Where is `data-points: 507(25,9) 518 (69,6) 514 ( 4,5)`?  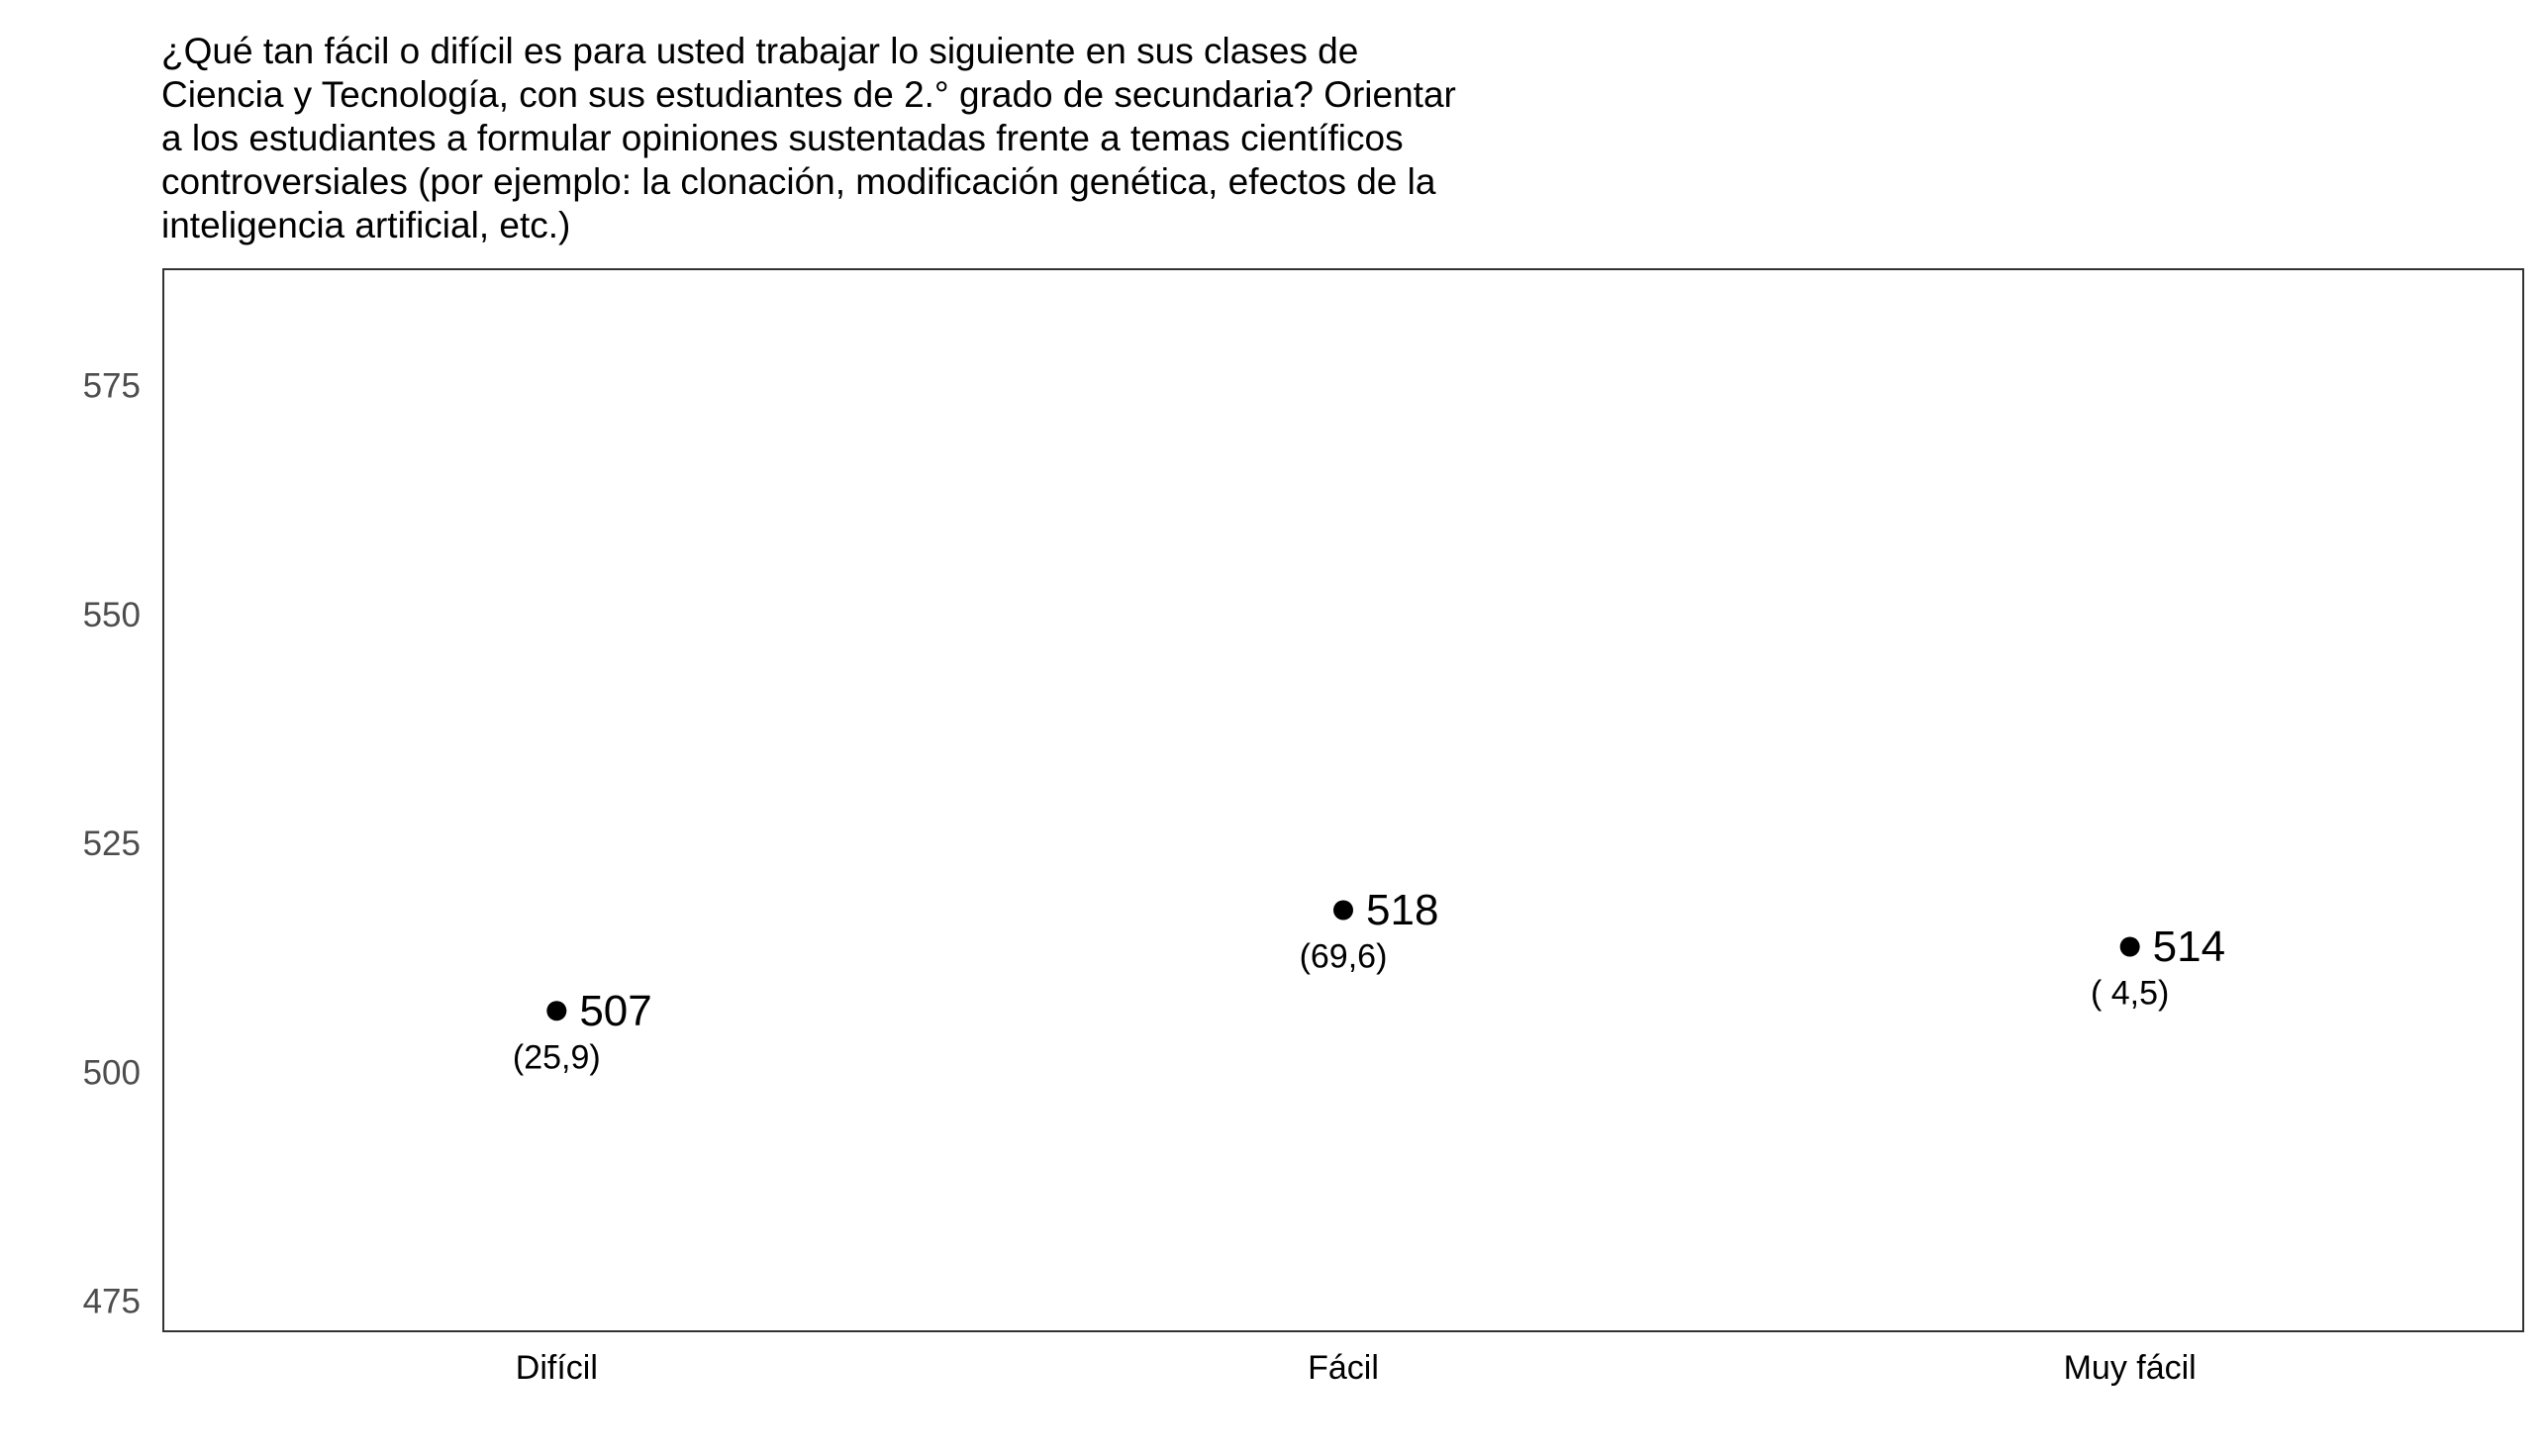 data-points: 507(25,9) 518 (69,6) 514 ( 4,5) is located at coordinates (1369, 981).